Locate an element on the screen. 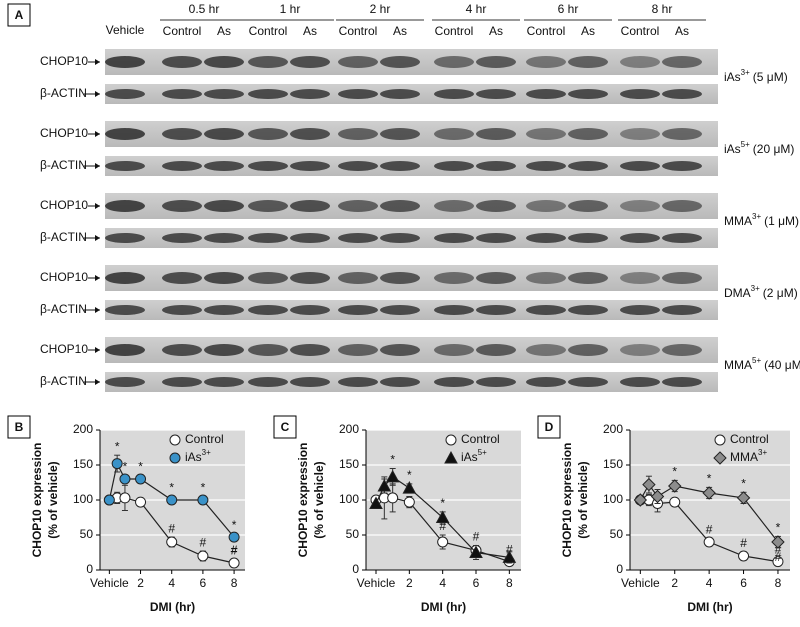  treatment-name: iAs is located at coordinates (732, 149).